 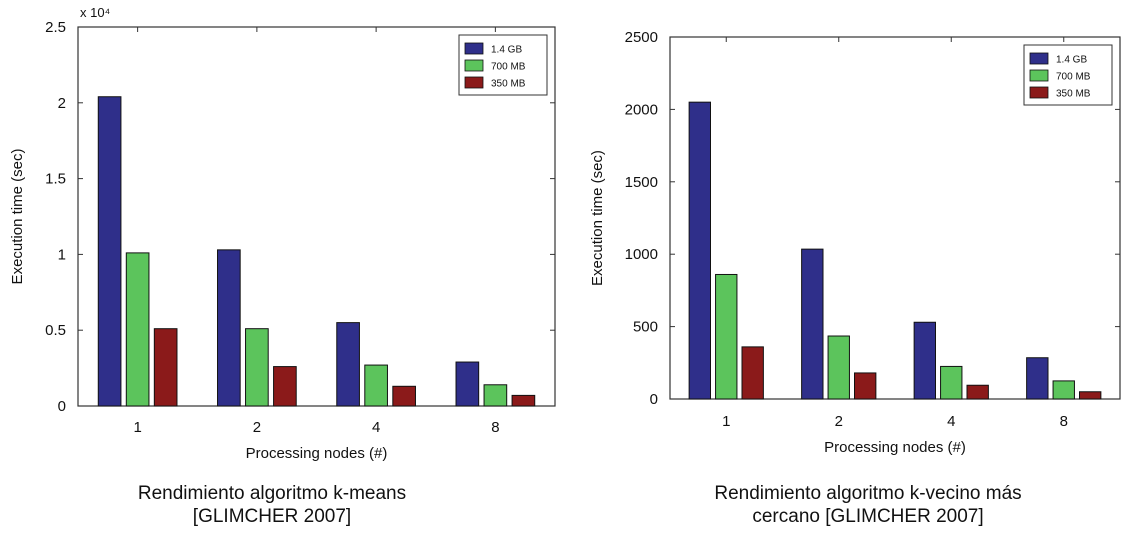 I want to click on y-tick-label: 2500, so click(x=641, y=37).